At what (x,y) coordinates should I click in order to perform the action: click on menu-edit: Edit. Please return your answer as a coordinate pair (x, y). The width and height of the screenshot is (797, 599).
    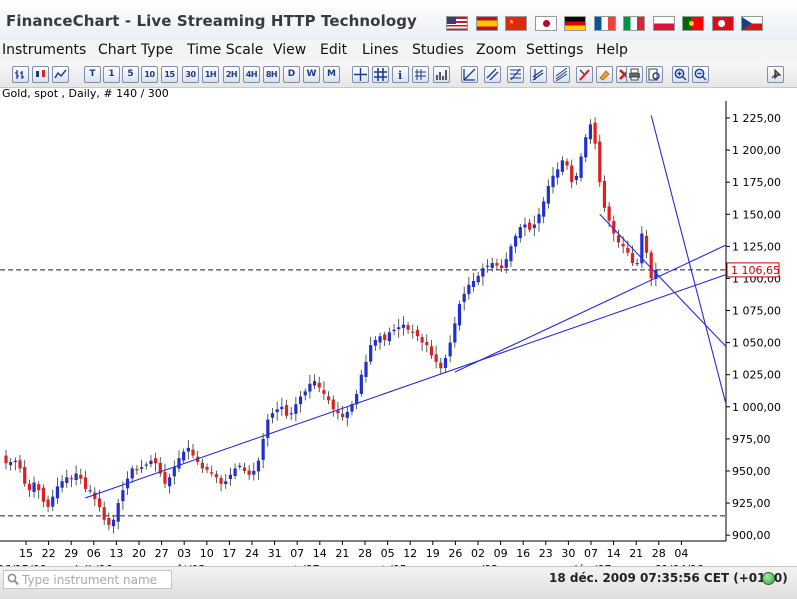
    Looking at the image, I should click on (334, 50).